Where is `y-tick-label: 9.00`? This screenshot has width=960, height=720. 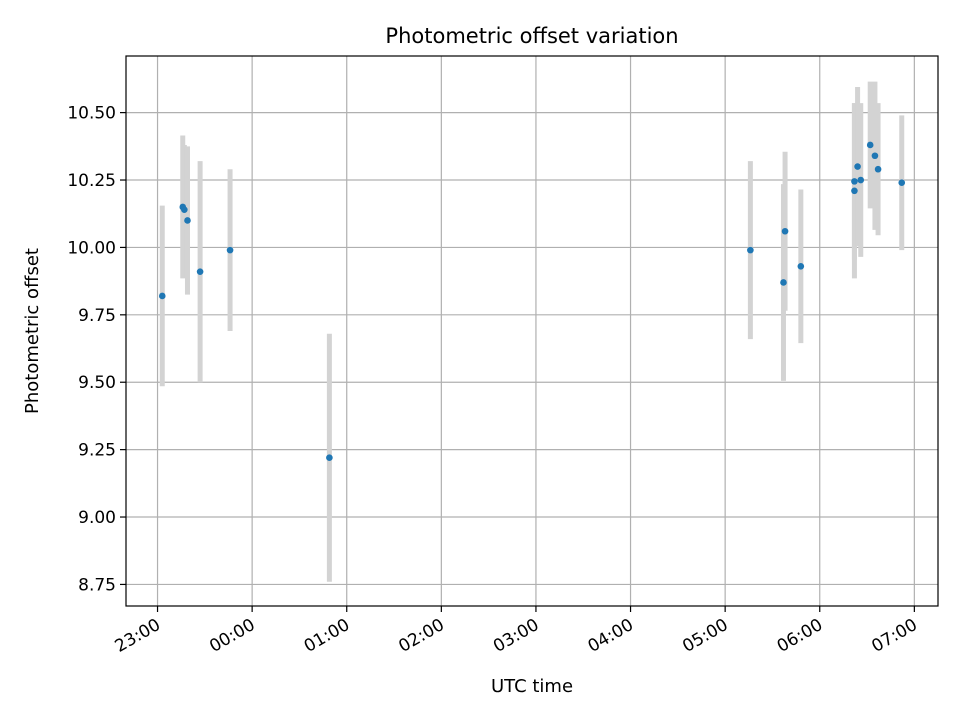
y-tick-label: 9.00 is located at coordinates (97, 518).